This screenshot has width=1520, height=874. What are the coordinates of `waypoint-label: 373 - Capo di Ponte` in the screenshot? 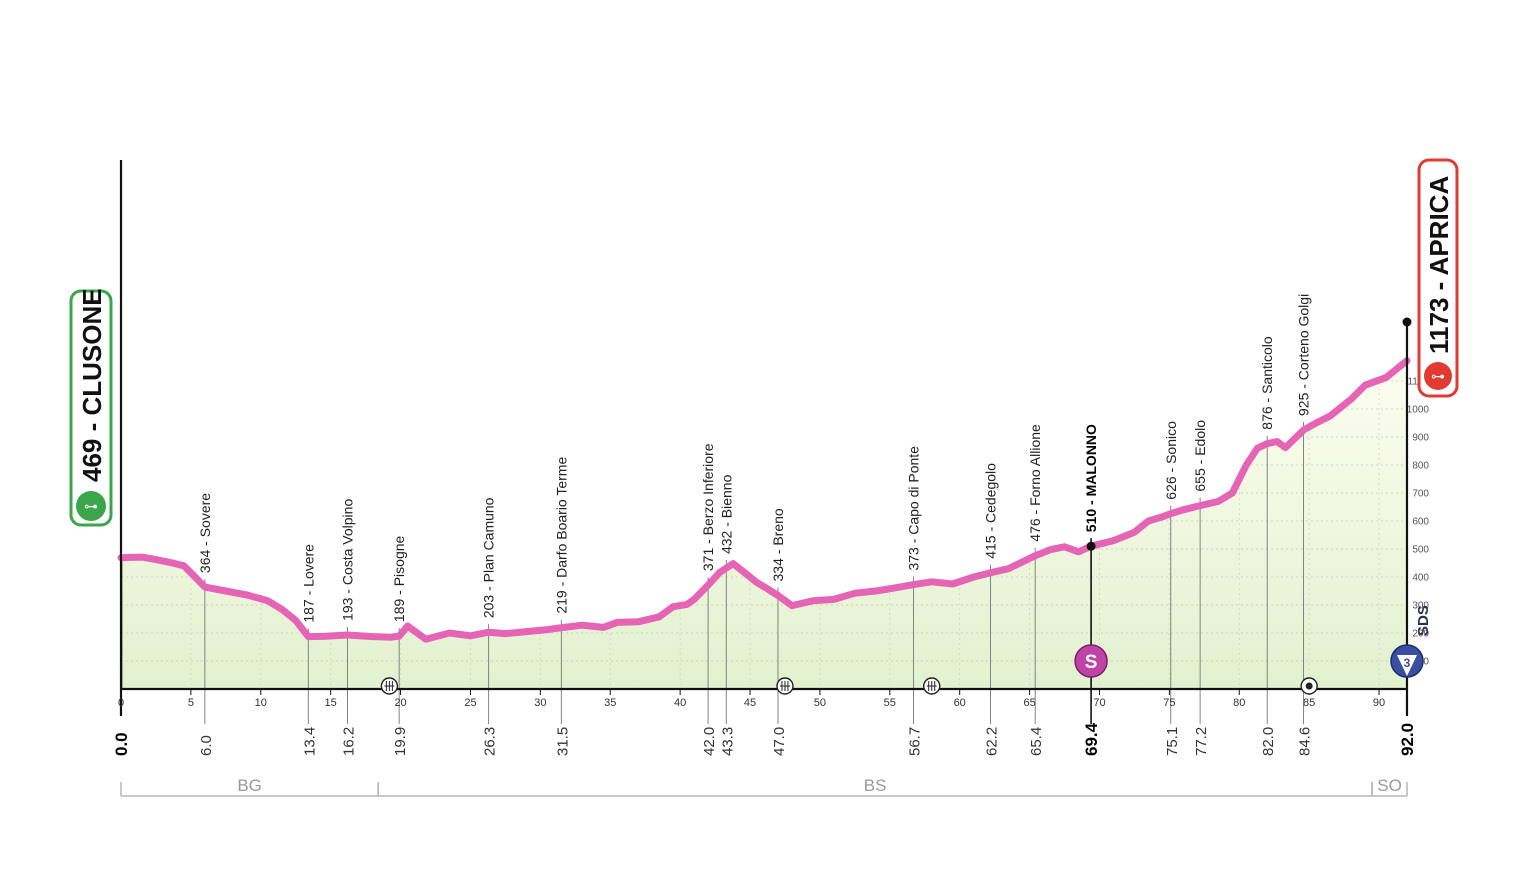 It's located at (914, 508).